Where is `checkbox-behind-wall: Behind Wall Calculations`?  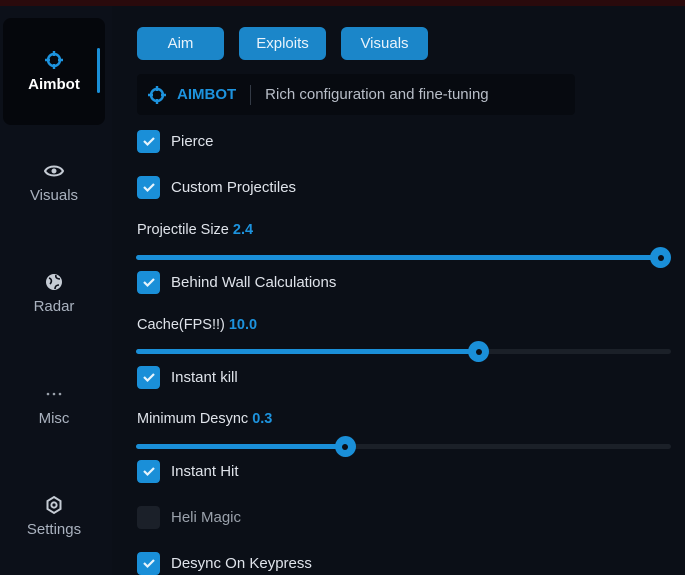 checkbox-behind-wall: Behind Wall Calculations is located at coordinates (236, 282).